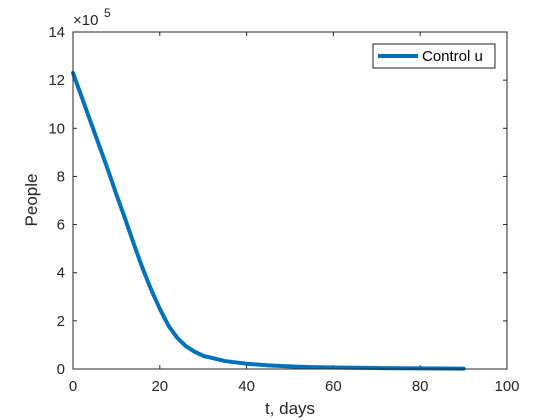 This screenshot has height=420, width=560. Describe the element at coordinates (56, 80) in the screenshot. I see `y-tick-label: 12` at that location.